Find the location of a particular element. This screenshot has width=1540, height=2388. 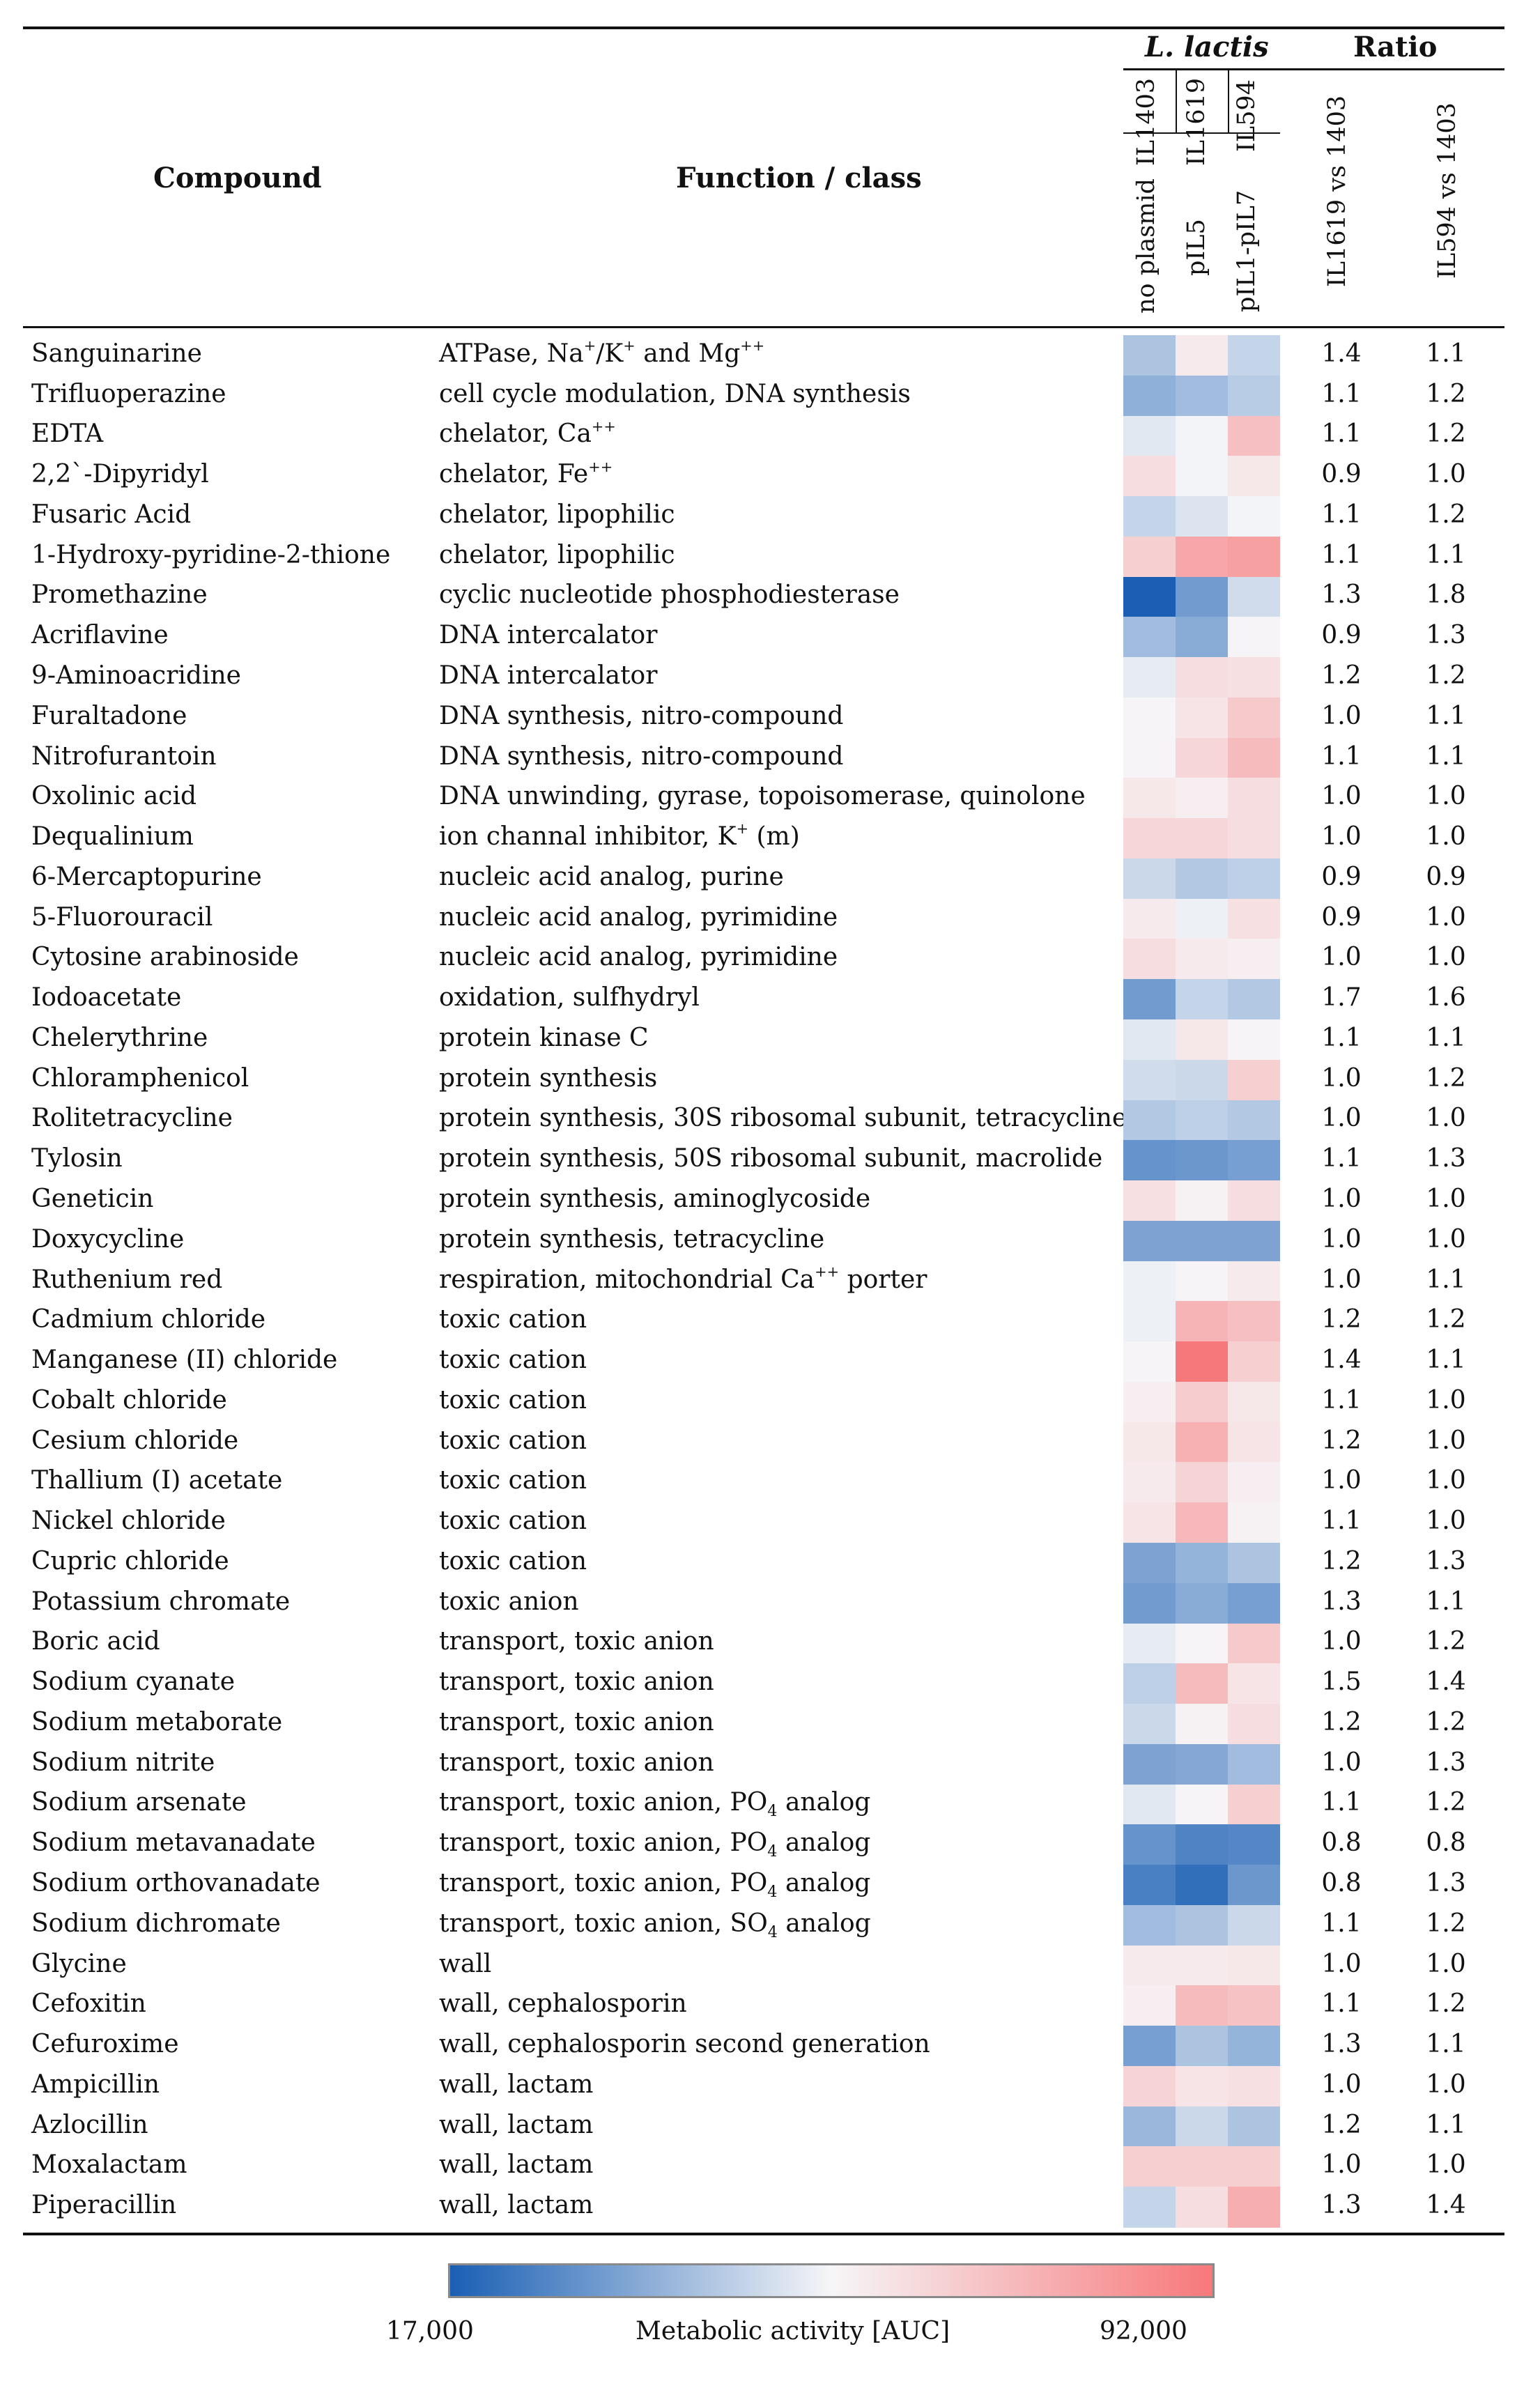

ratio-value-il1619: 1.2 is located at coordinates (1341, 2124).